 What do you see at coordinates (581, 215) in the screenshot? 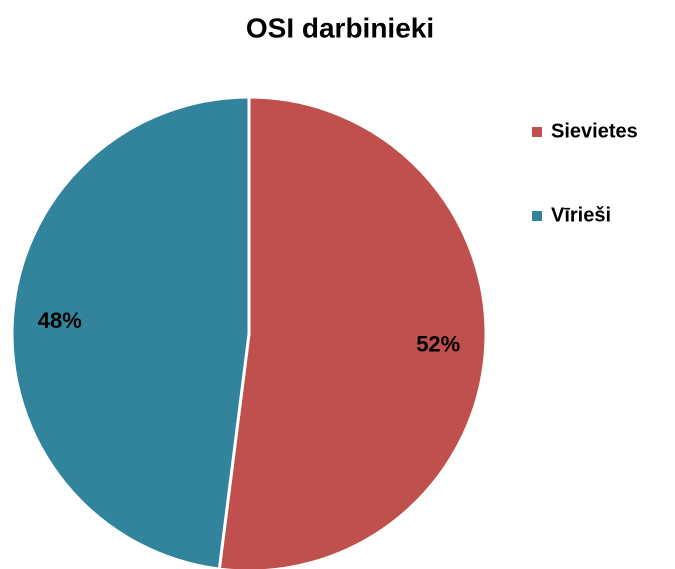
I see `legend-label: Vīrieši` at bounding box center [581, 215].